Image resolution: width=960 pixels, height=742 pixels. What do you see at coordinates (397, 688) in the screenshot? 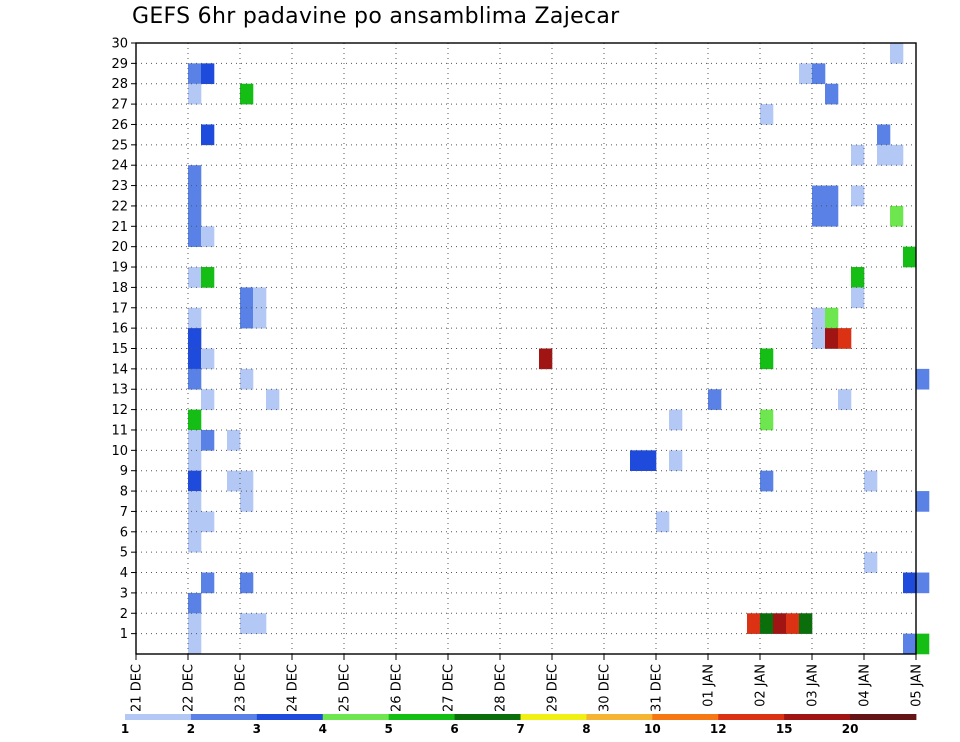
I see `x-tick-label: 26 DEC` at bounding box center [397, 688].